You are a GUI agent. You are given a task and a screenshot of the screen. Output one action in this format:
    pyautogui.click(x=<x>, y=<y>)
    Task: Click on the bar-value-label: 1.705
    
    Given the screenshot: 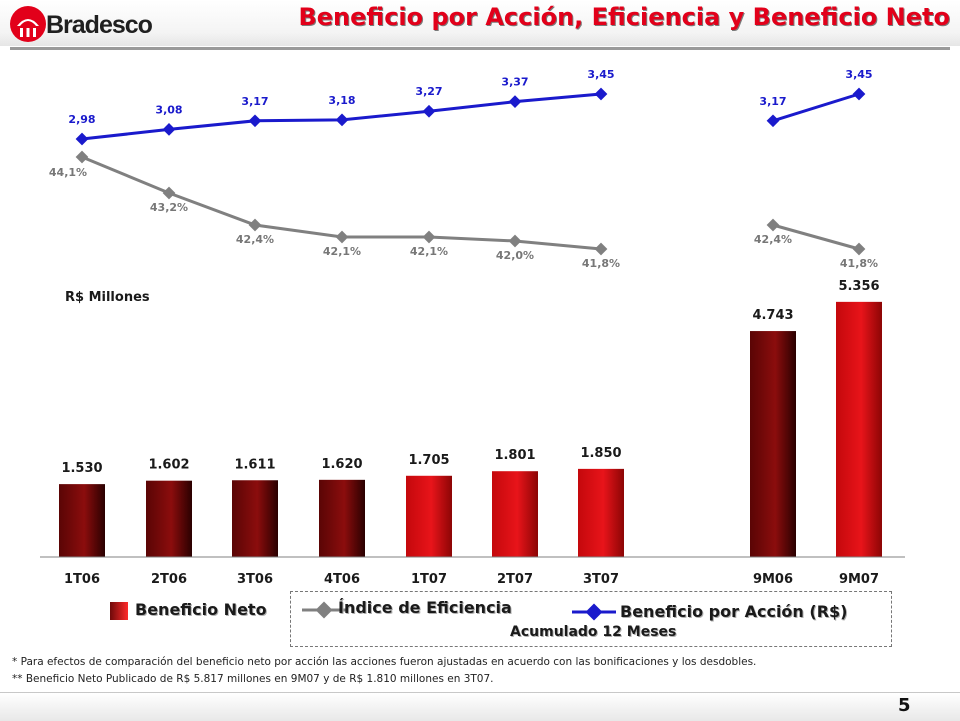 What is the action you would take?
    pyautogui.click(x=428, y=460)
    